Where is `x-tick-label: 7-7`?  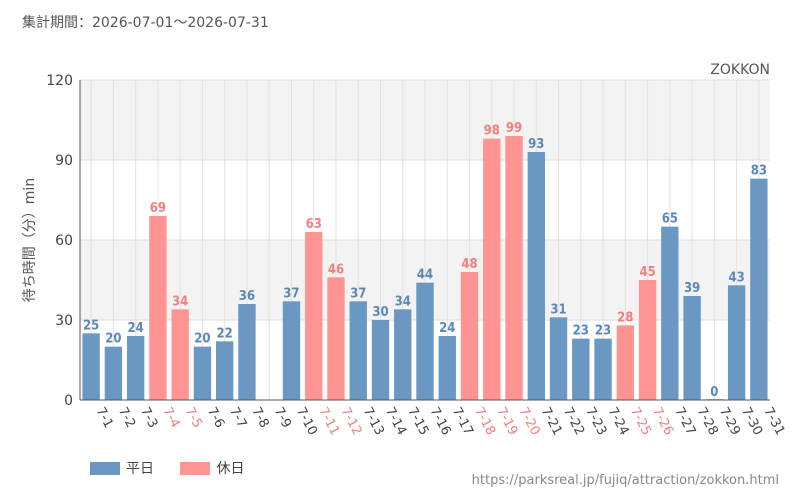 x-tick-label: 7-7 is located at coordinates (237, 418).